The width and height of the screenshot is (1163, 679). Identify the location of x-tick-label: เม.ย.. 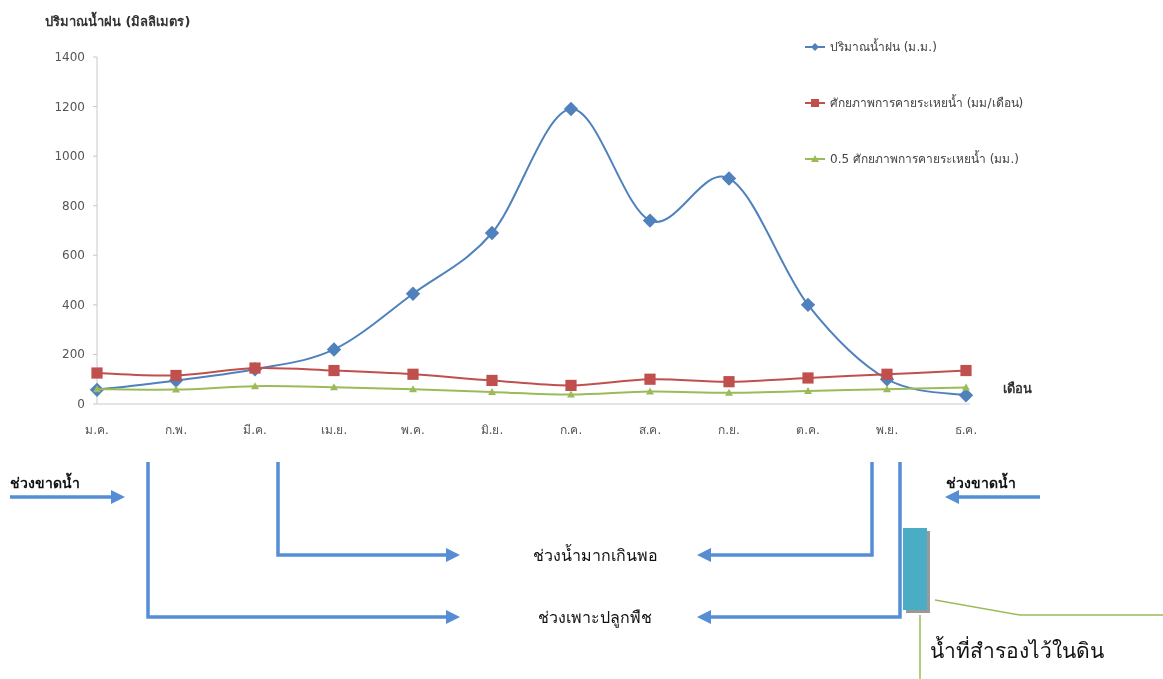
(334, 430).